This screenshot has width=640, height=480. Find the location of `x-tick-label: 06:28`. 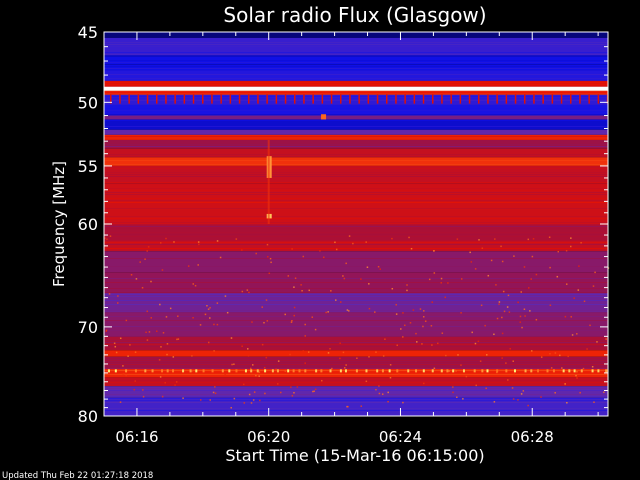

x-tick-label: 06:28 is located at coordinates (532, 437).